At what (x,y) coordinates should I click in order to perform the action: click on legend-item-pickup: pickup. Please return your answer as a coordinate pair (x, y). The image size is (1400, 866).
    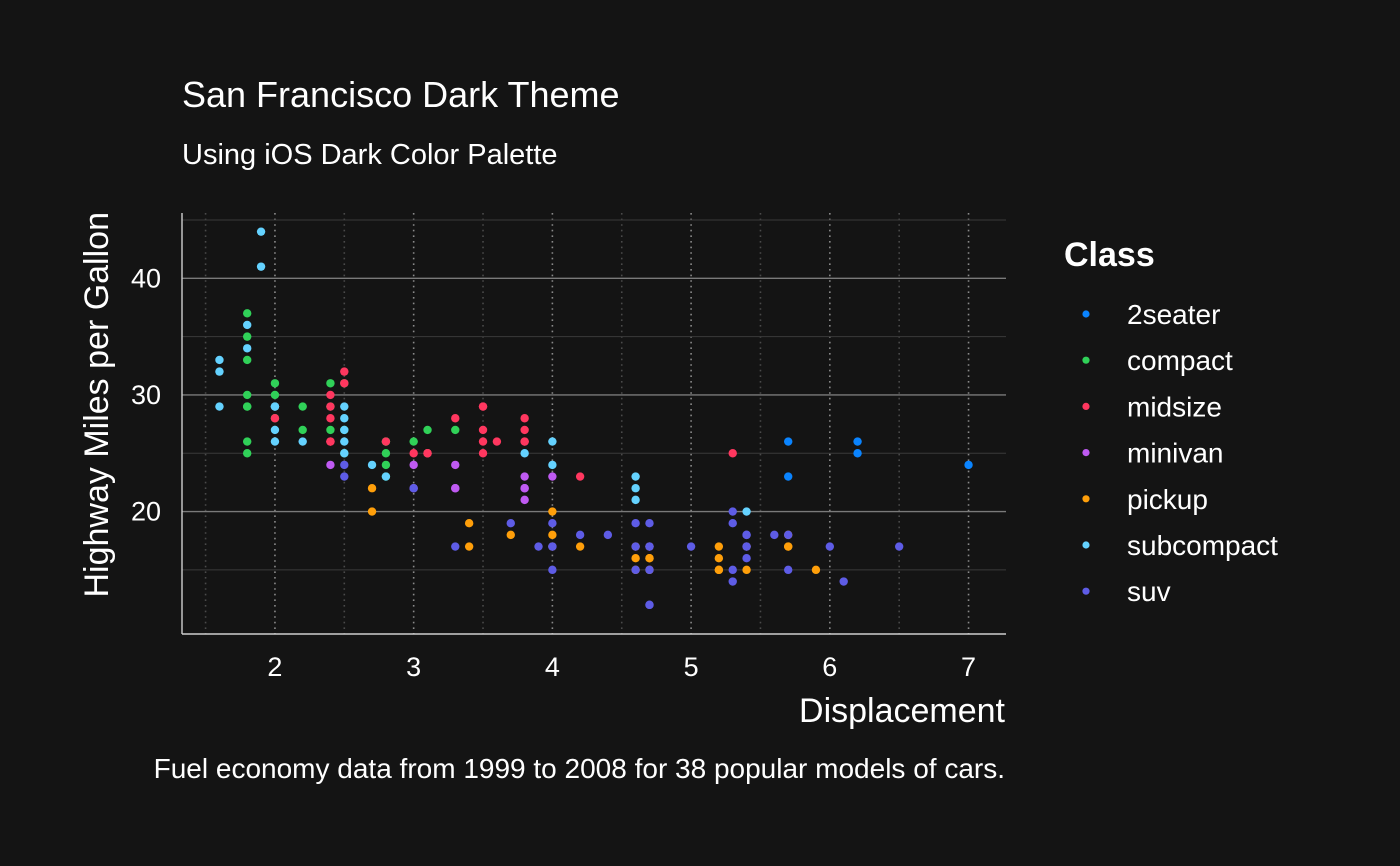
    Looking at the image, I should click on (1145, 499).